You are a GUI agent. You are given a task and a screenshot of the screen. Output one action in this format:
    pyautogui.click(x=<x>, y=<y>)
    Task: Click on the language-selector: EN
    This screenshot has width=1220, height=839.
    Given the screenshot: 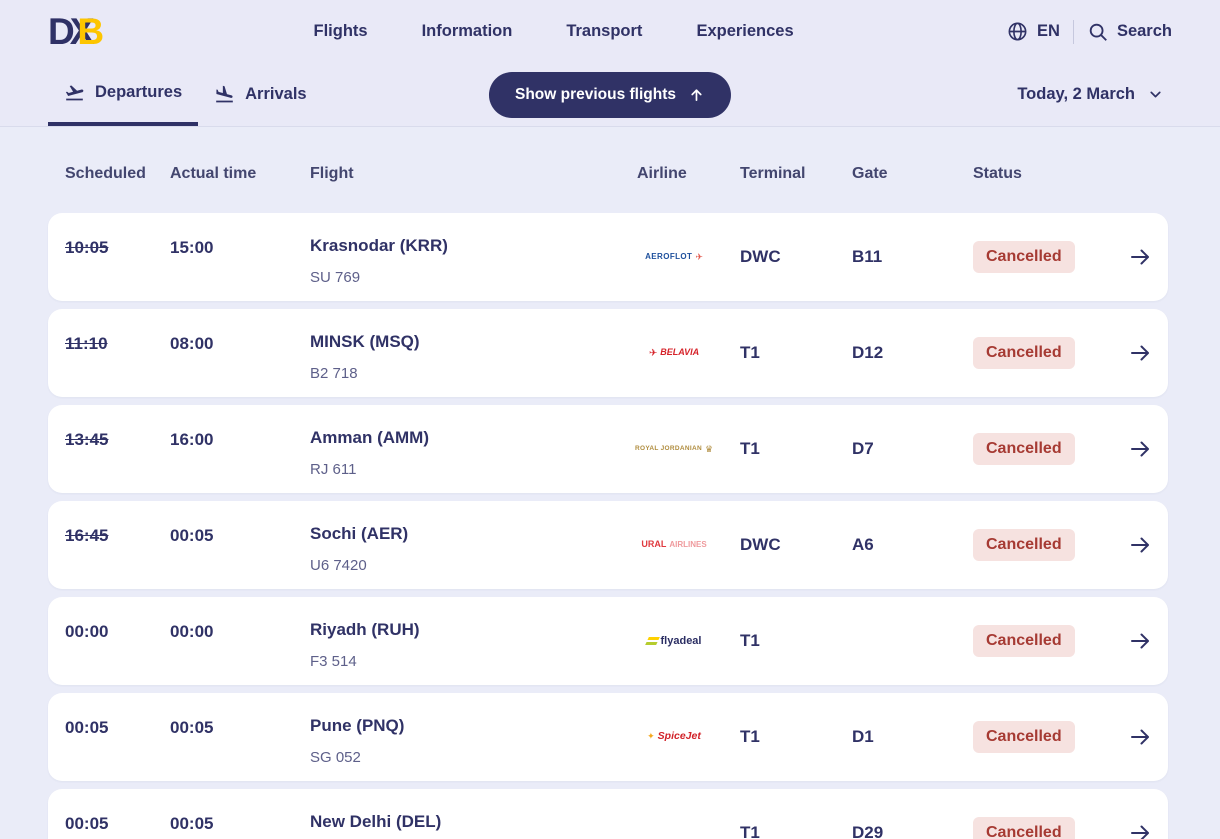 What is the action you would take?
    pyautogui.click(x=1033, y=31)
    